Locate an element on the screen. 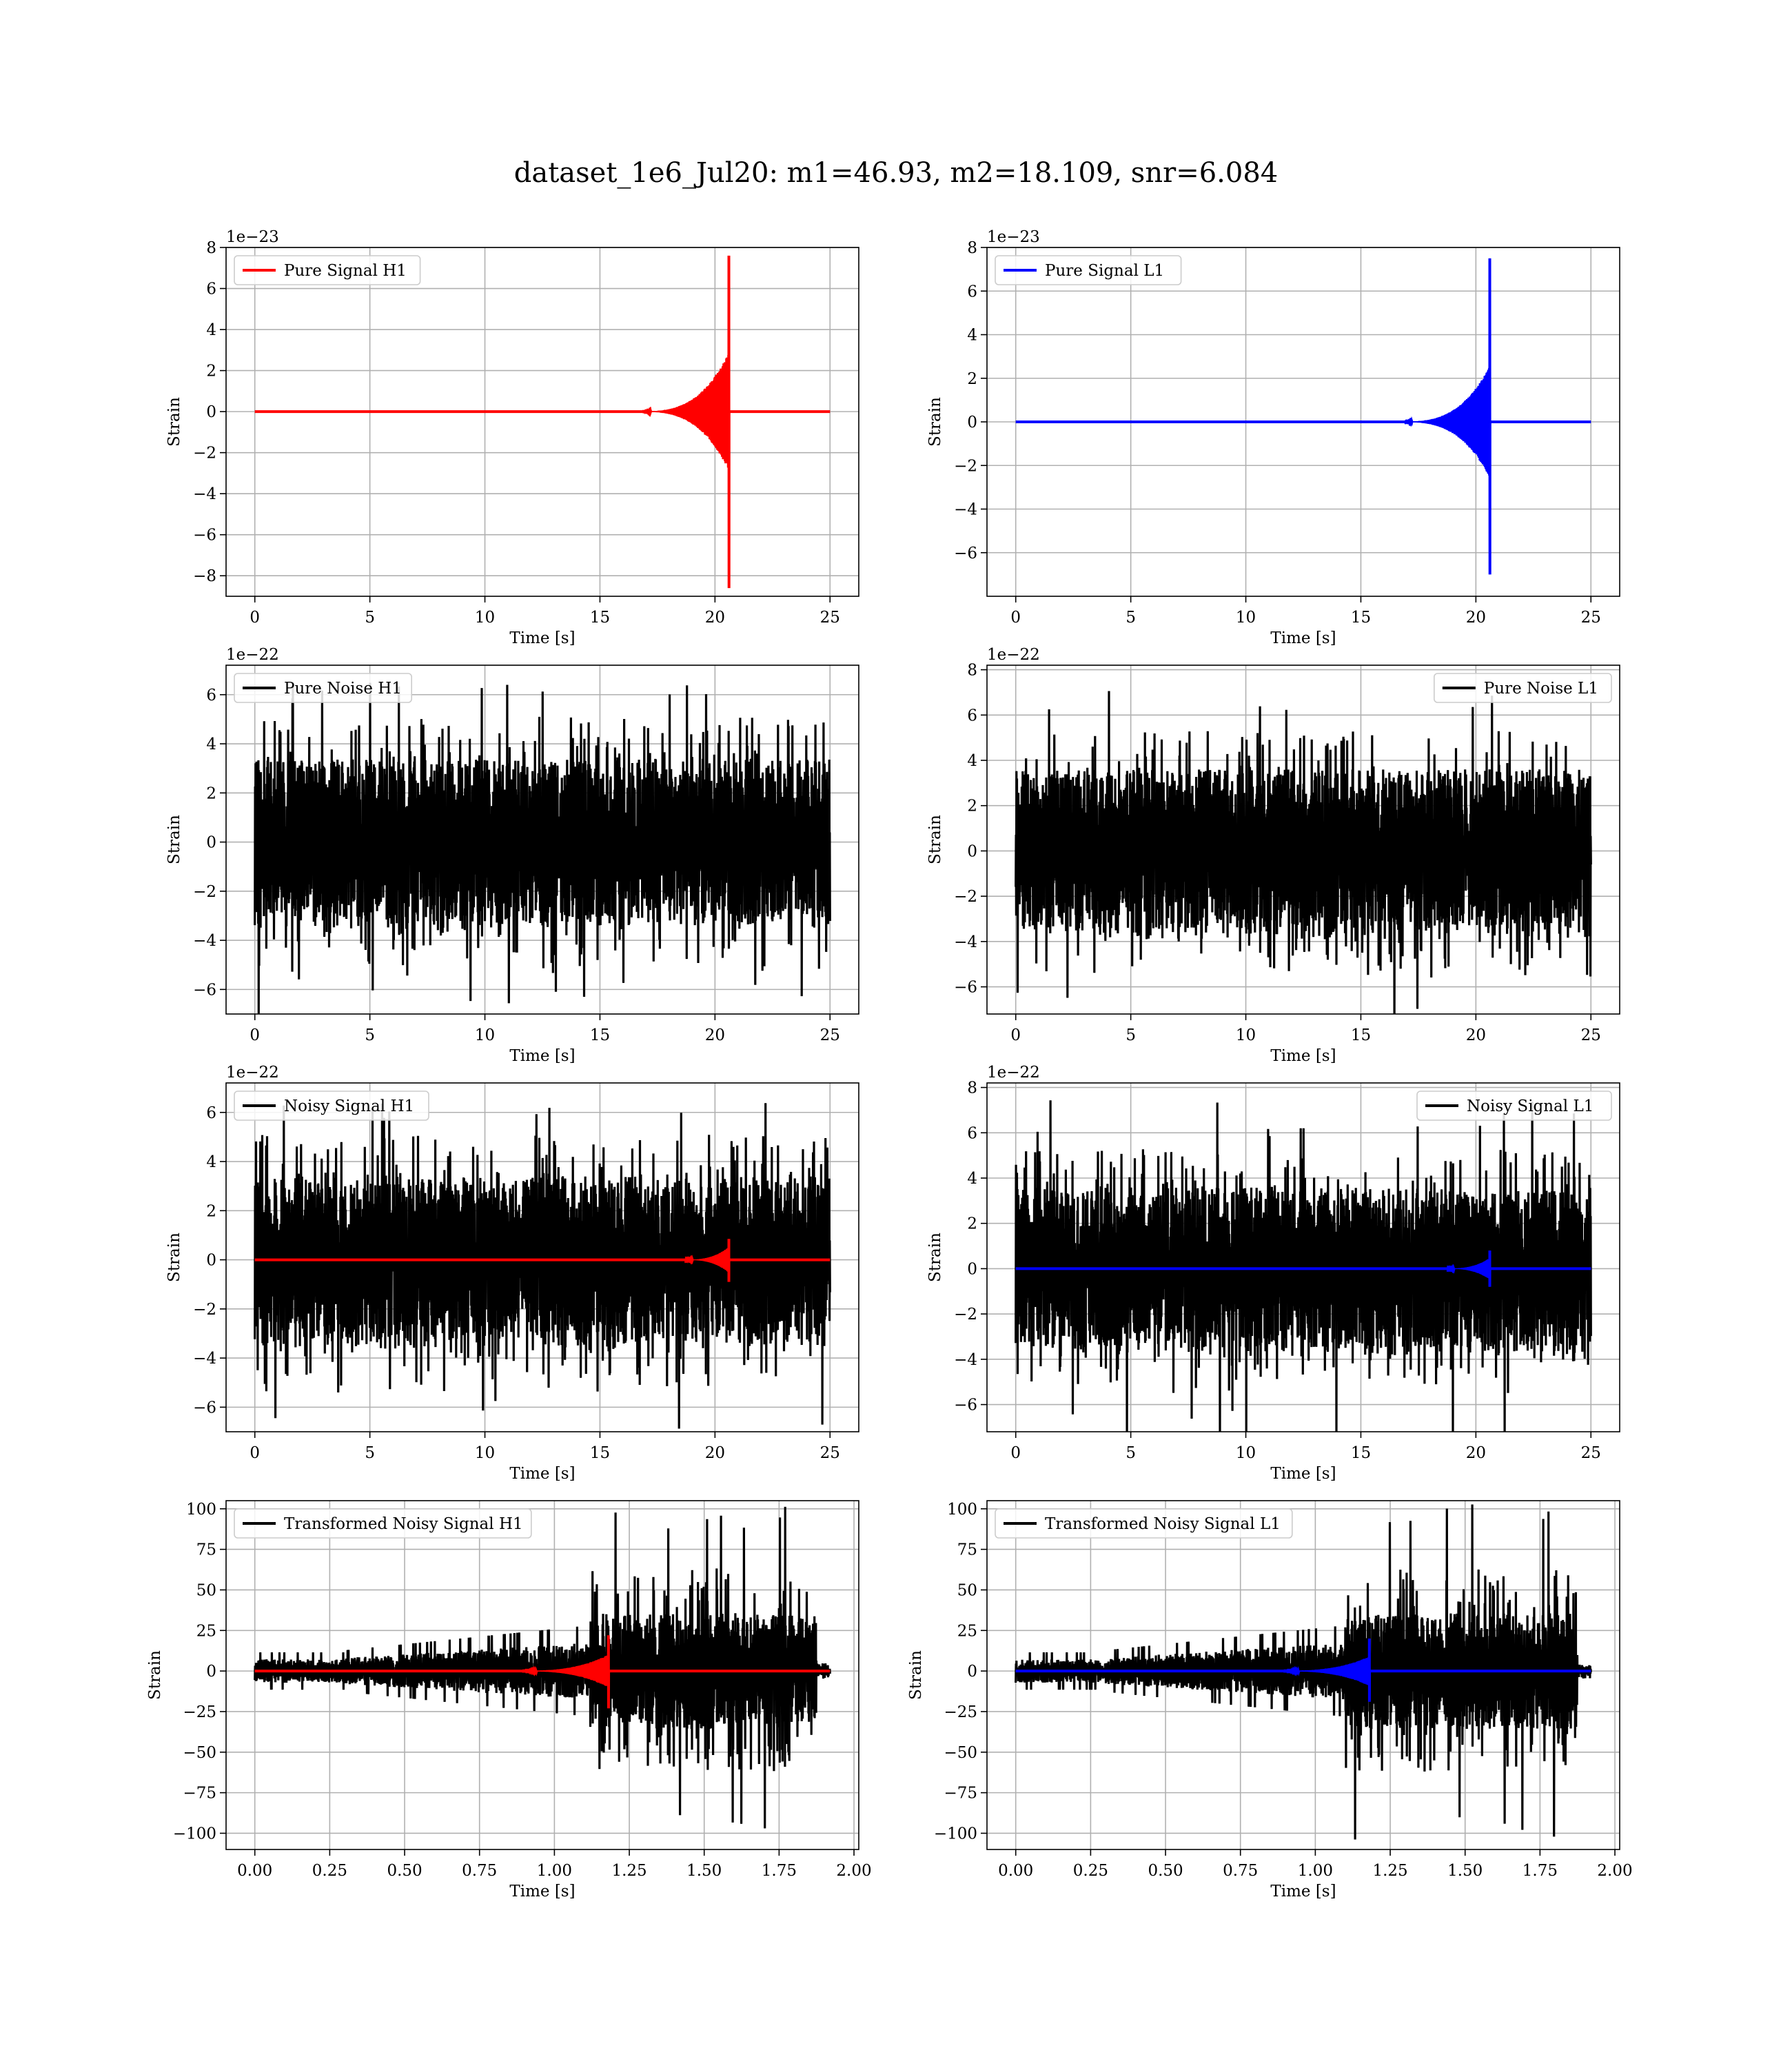 The image size is (1792, 2068). x-tick-label: 0.25 is located at coordinates (1090, 1871).